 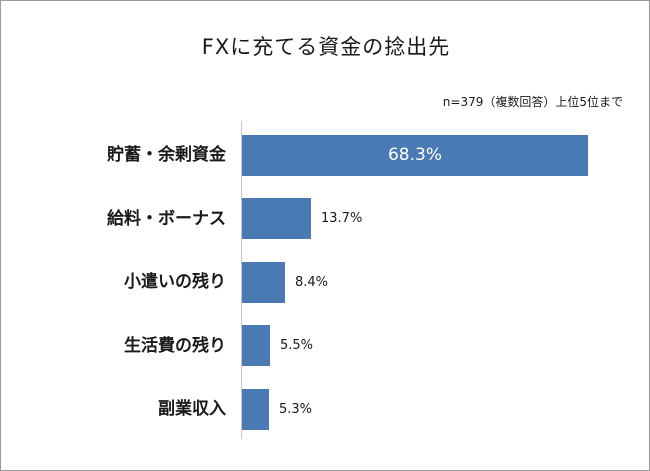 I want to click on category-label: 生活費の残り, so click(x=175, y=345).